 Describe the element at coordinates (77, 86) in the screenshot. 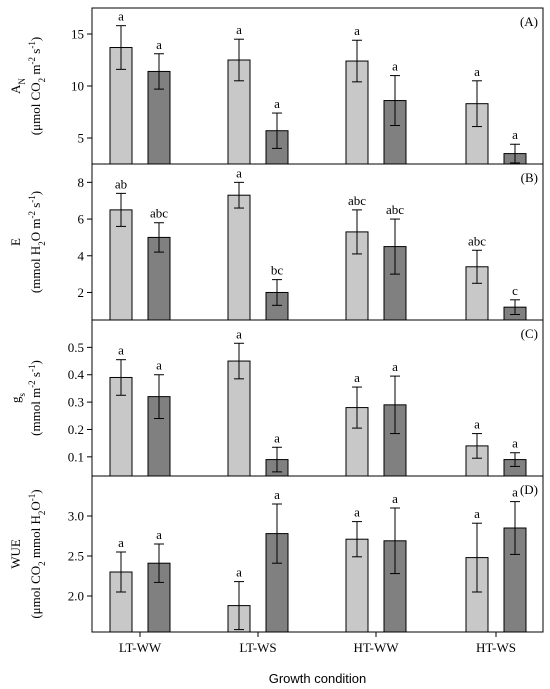

I see `y-tick-label: 10` at that location.